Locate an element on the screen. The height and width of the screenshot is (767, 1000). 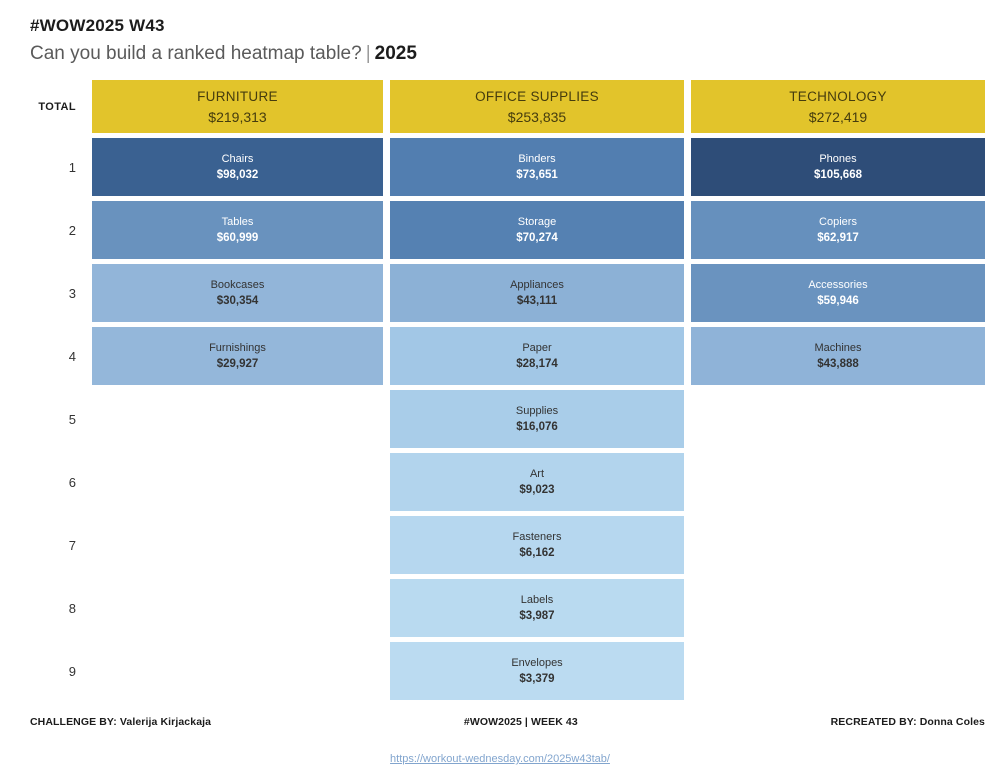
cell-office-supplies-9: Envelopes $3,379 is located at coordinates (537, 671).